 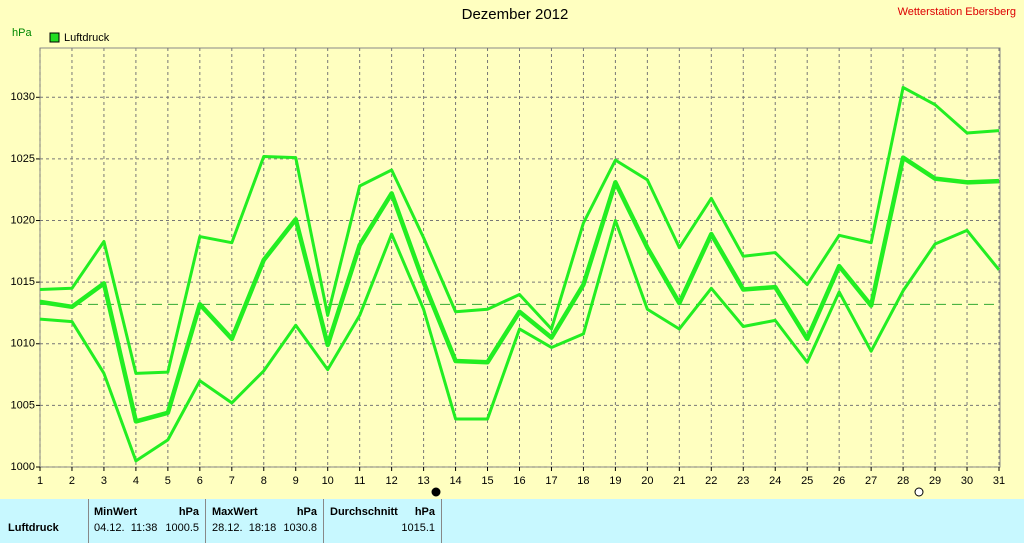 What do you see at coordinates (23, 97) in the screenshot?
I see `y-tick-label: 1030` at bounding box center [23, 97].